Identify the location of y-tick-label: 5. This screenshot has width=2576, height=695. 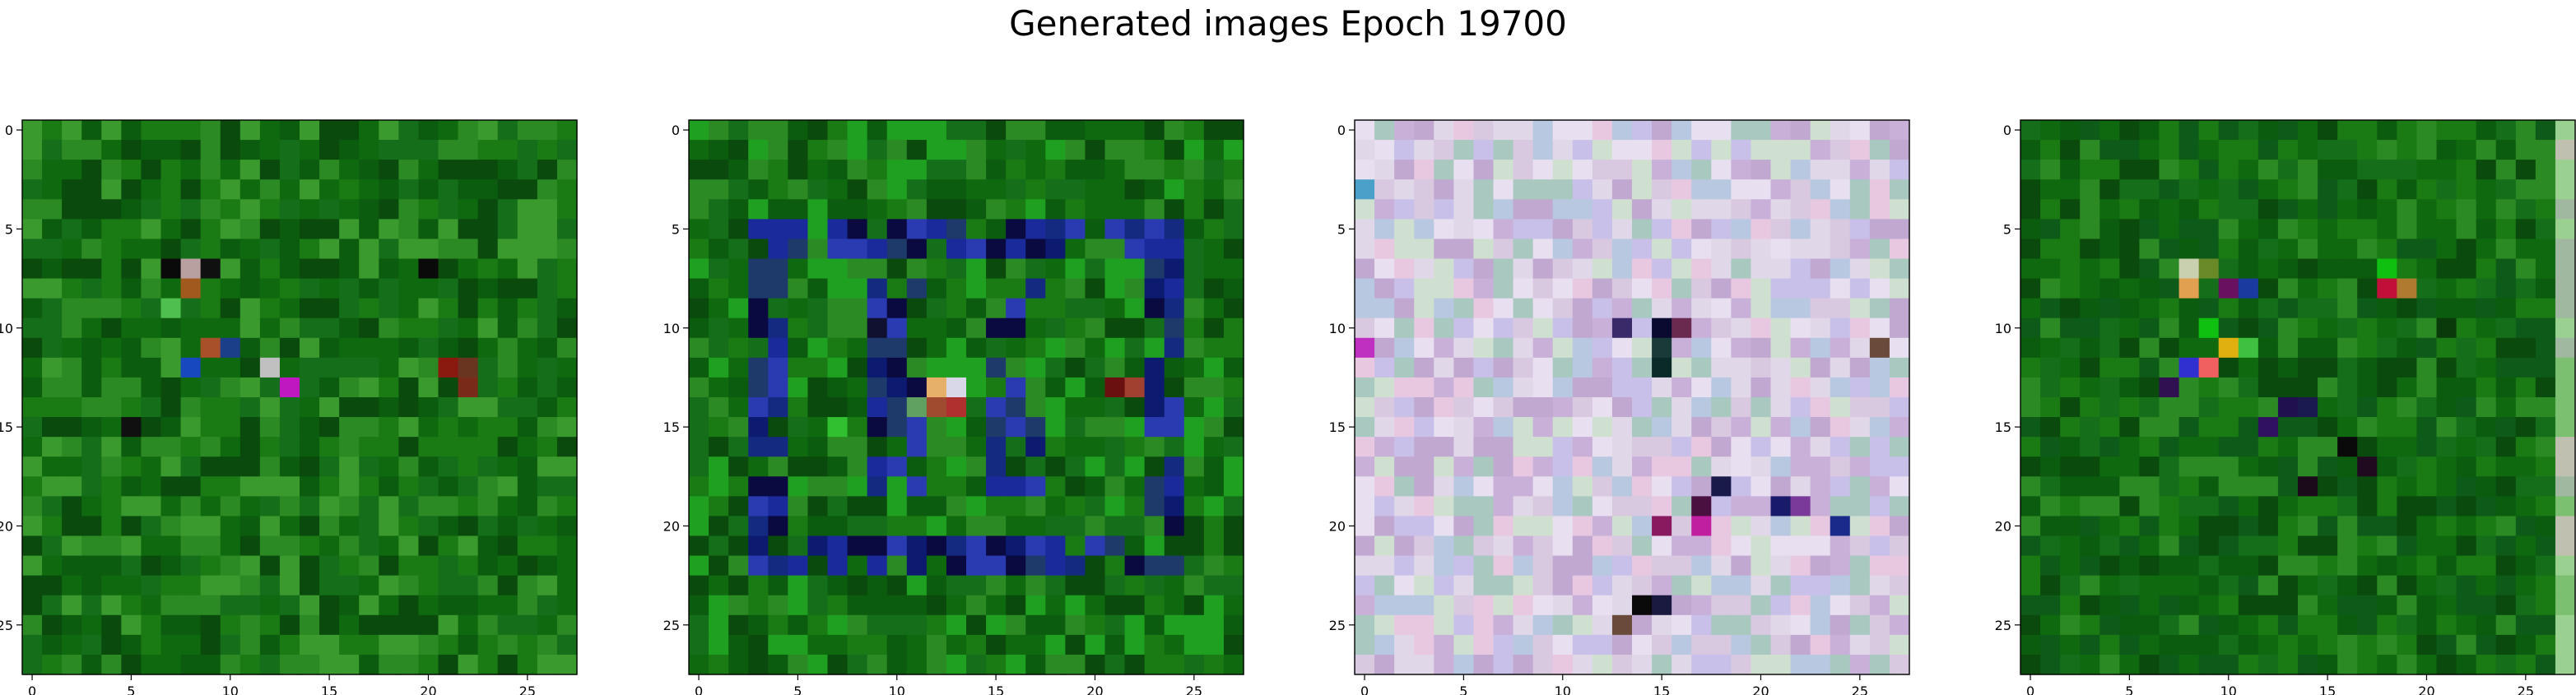
(2007, 229).